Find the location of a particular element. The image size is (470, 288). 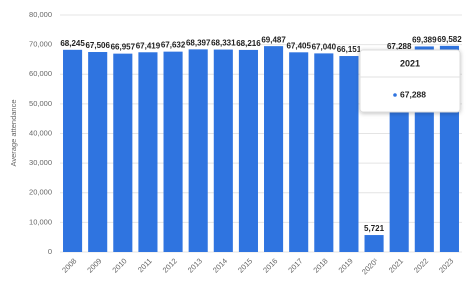

value-label: 69,389 is located at coordinates (424, 40).